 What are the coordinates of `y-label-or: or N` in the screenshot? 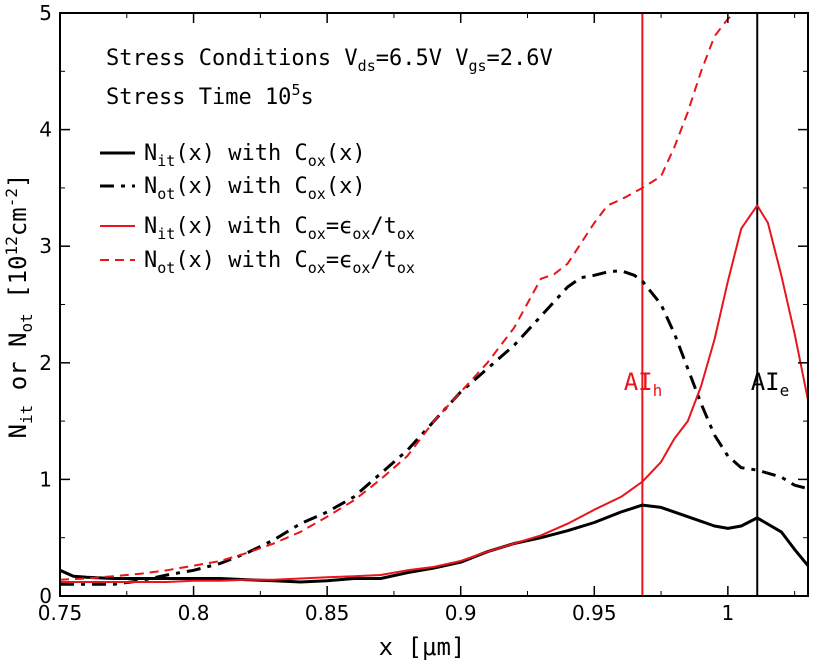 It's located at (18, 368).